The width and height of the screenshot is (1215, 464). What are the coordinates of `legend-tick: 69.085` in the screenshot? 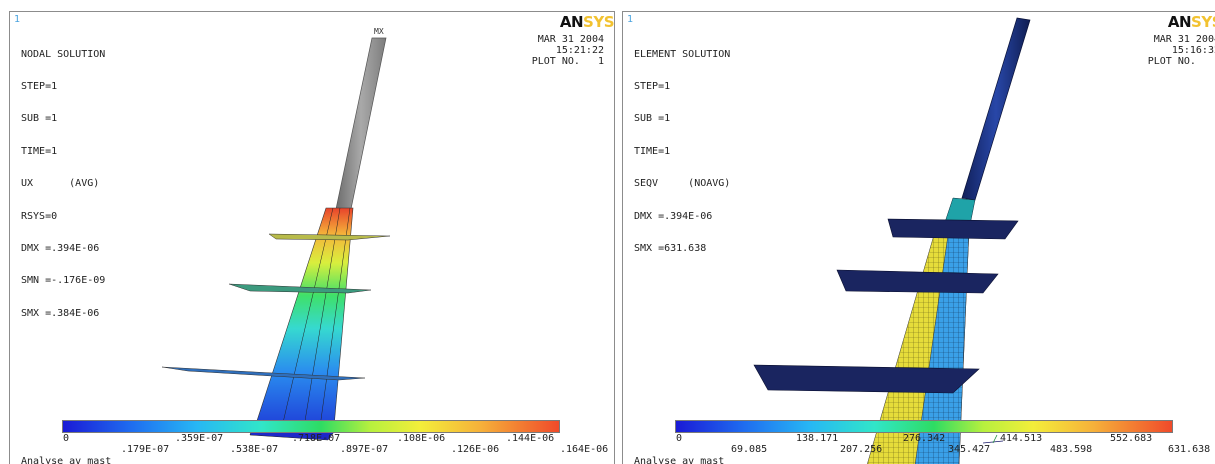 It's located at (749, 449).